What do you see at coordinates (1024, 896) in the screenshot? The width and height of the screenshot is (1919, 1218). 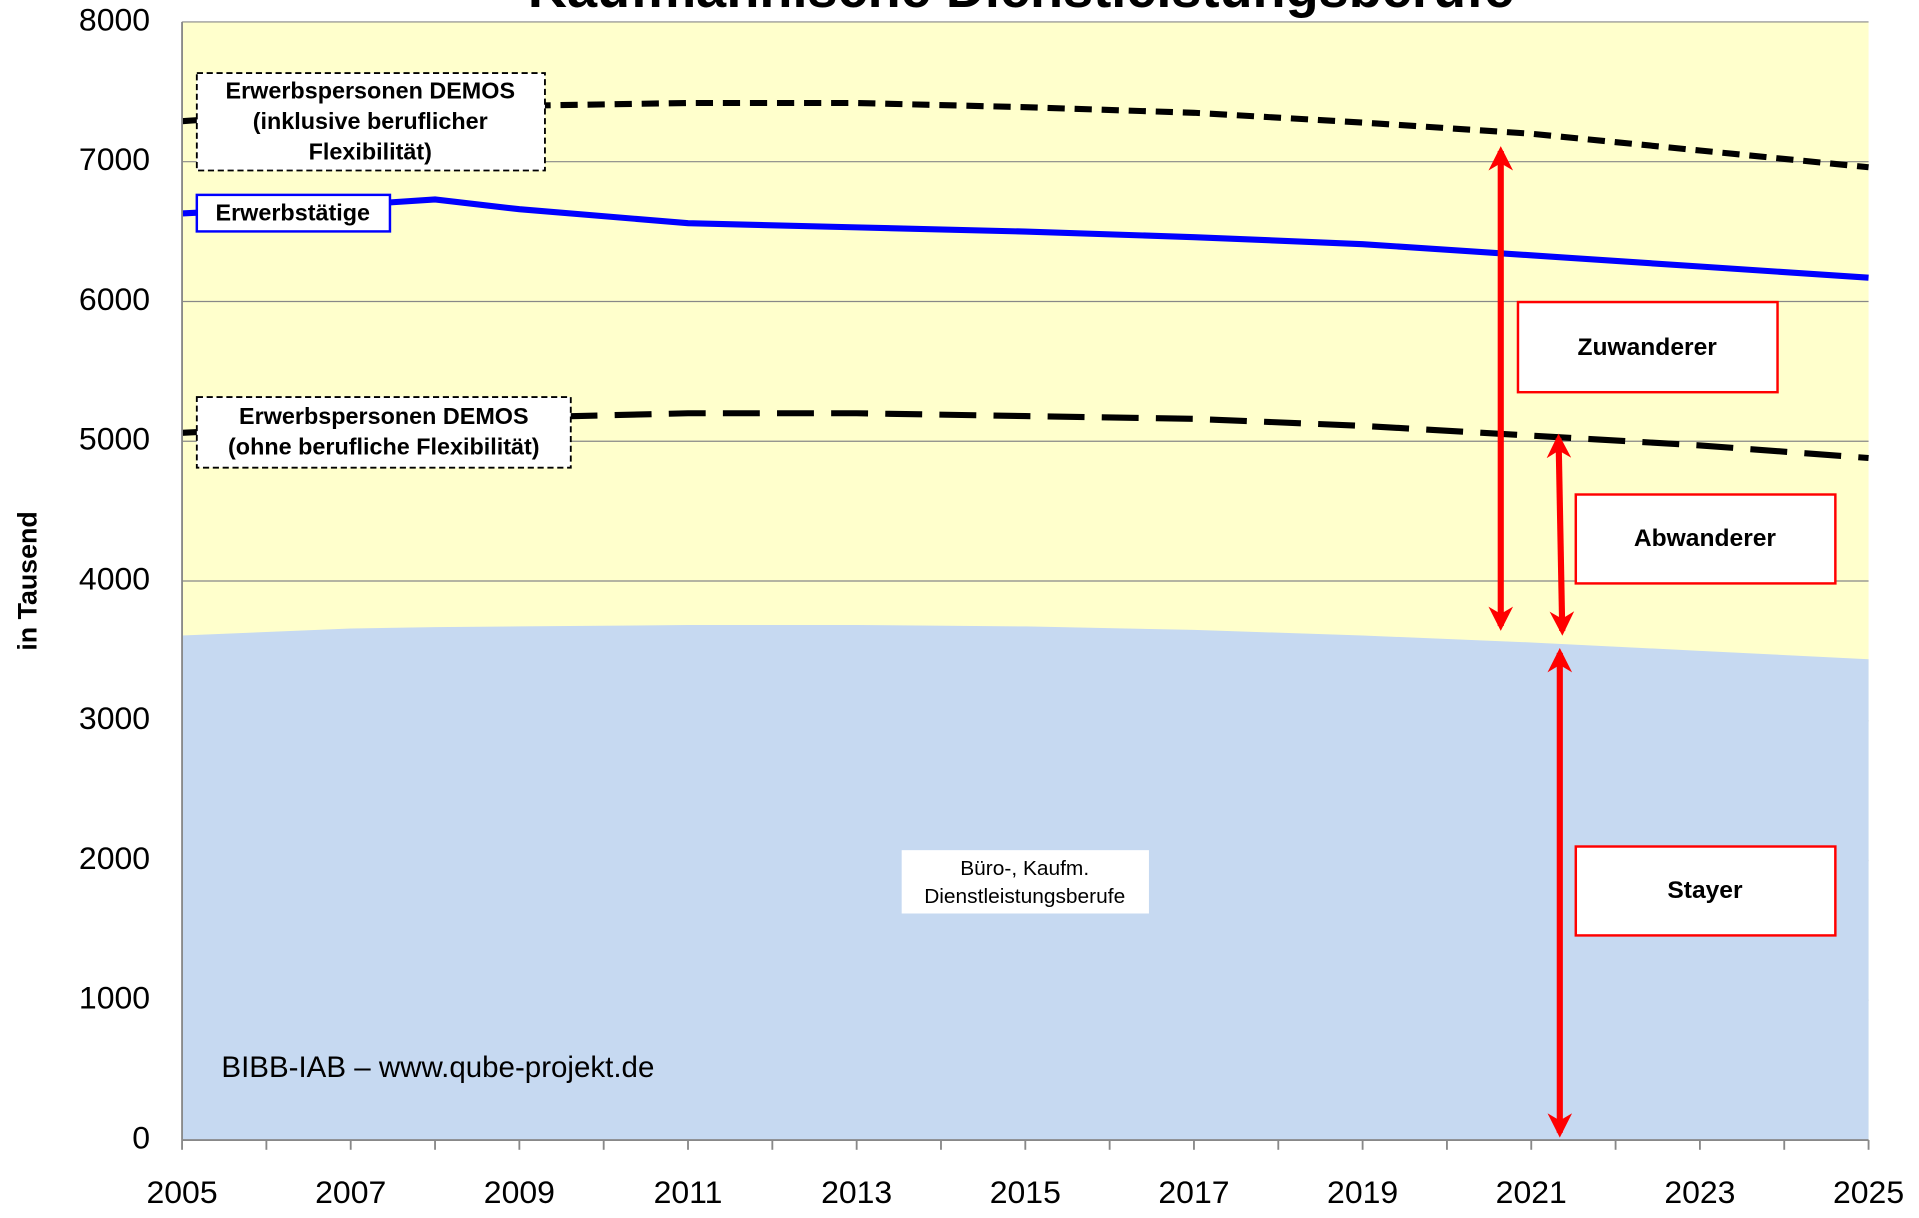 I see `series-label: Dienstleistungsberufe` at bounding box center [1024, 896].